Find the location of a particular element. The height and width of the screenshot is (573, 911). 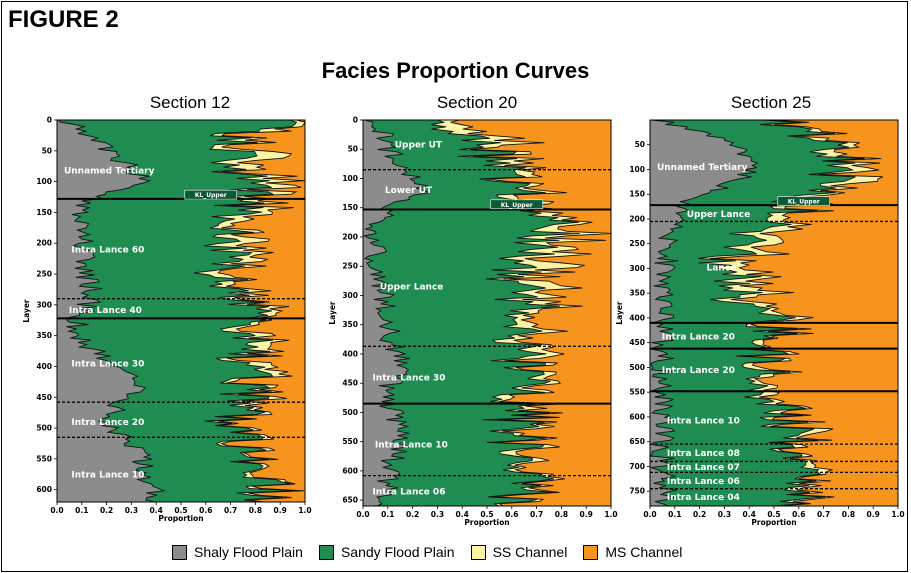

legend-swatch-ms is located at coordinates (591, 552).